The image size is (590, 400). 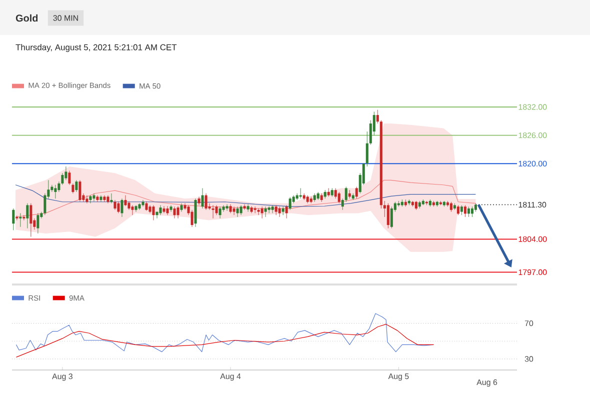 I want to click on line-series, so click(x=225, y=341).